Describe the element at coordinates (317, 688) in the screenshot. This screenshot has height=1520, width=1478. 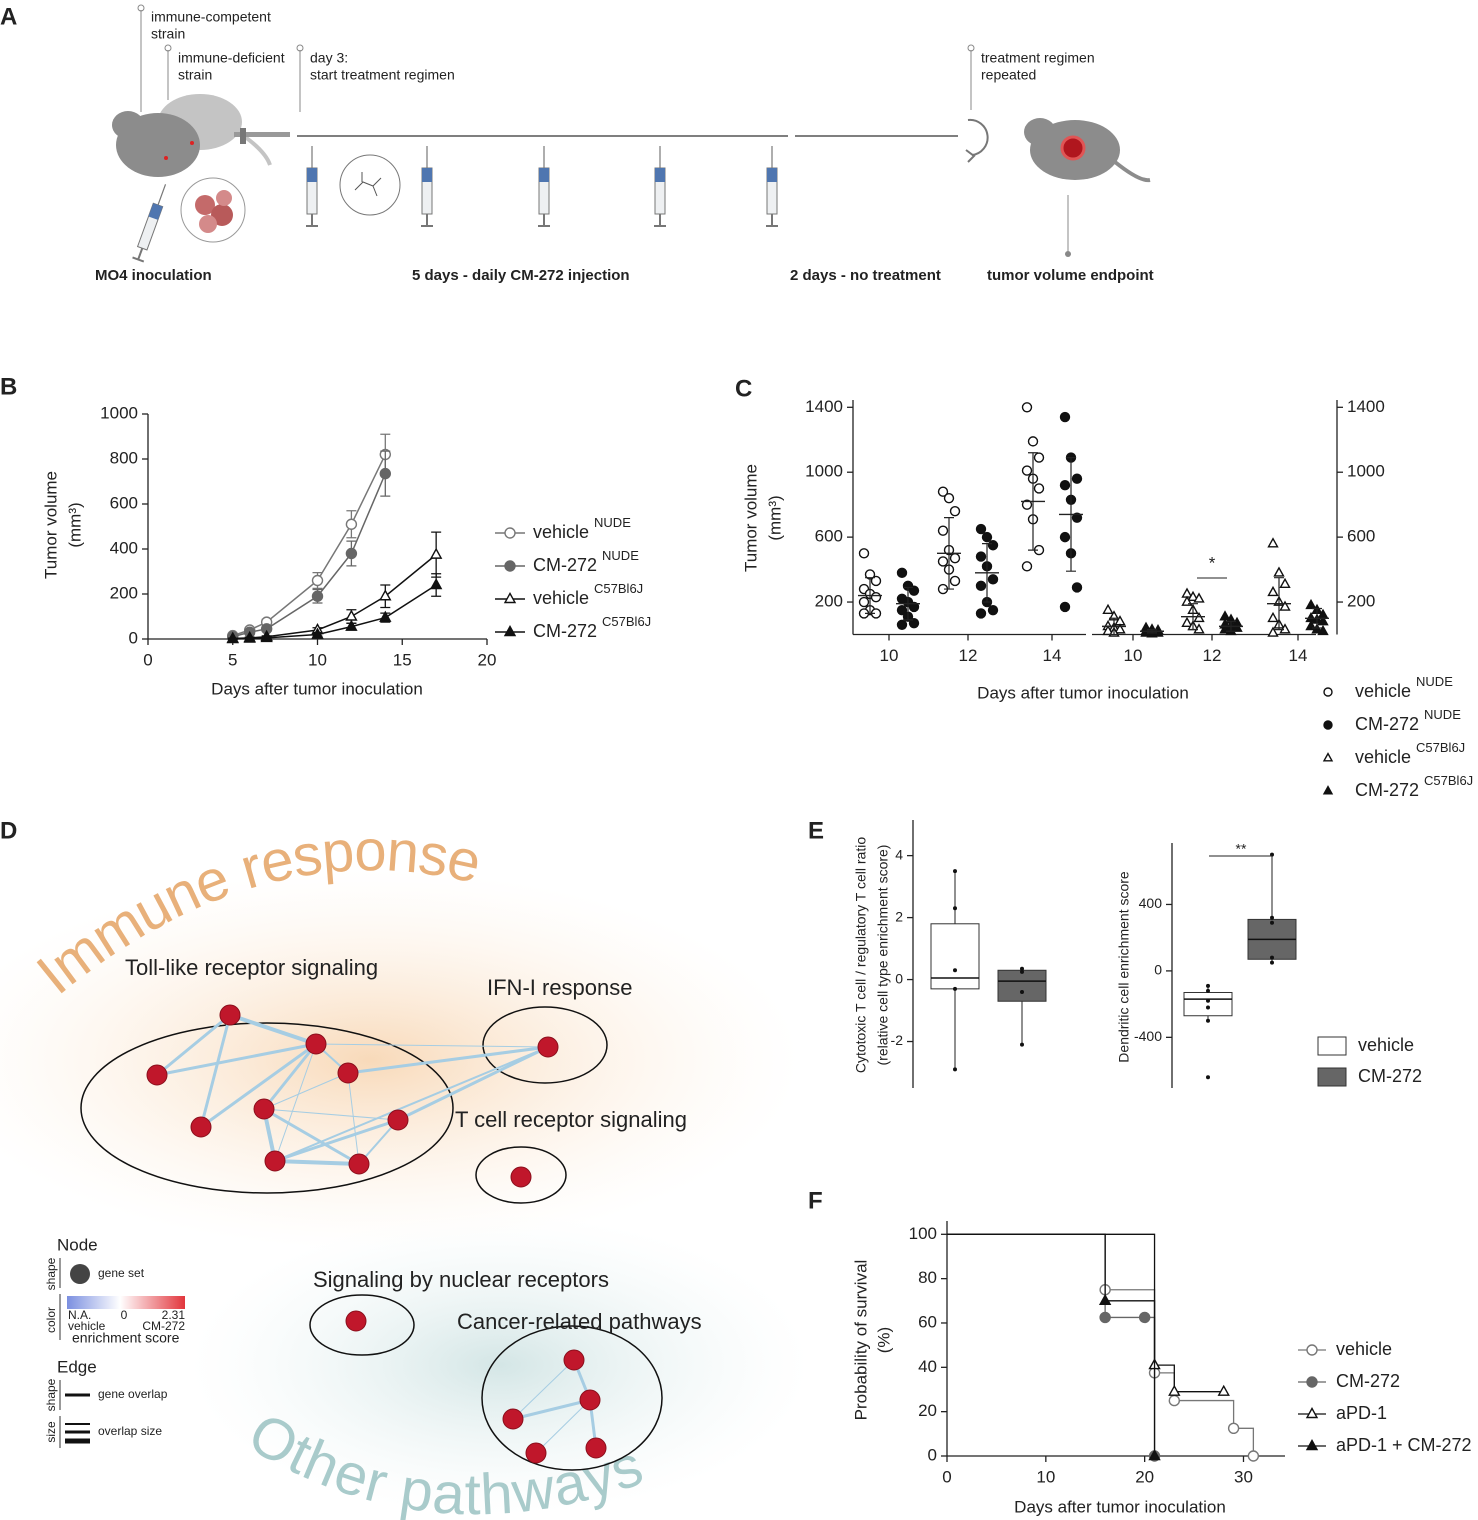
I see `x-axis-title: Days after tumor inoculation` at that location.